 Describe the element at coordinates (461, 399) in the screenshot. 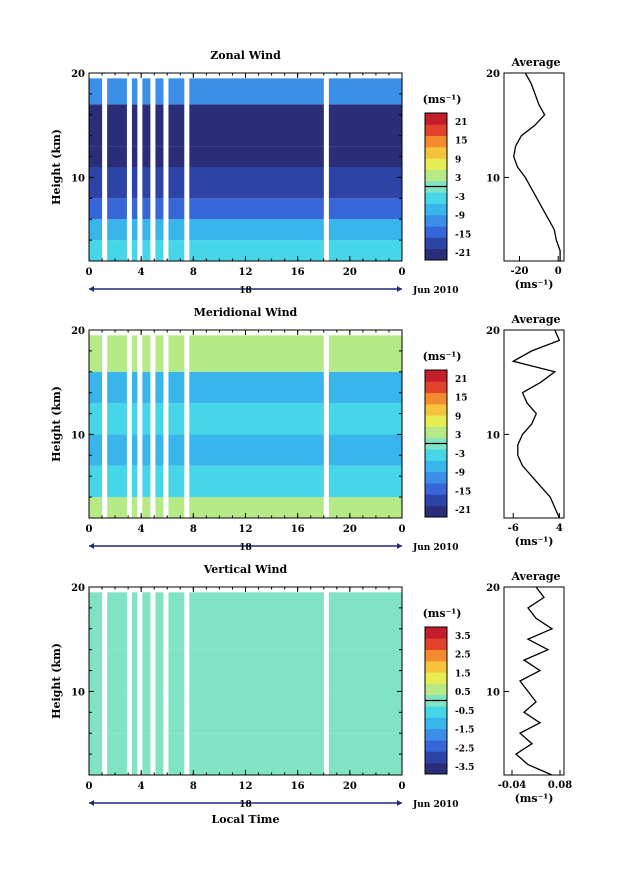

I see `colorbar-tick-label: 15` at that location.